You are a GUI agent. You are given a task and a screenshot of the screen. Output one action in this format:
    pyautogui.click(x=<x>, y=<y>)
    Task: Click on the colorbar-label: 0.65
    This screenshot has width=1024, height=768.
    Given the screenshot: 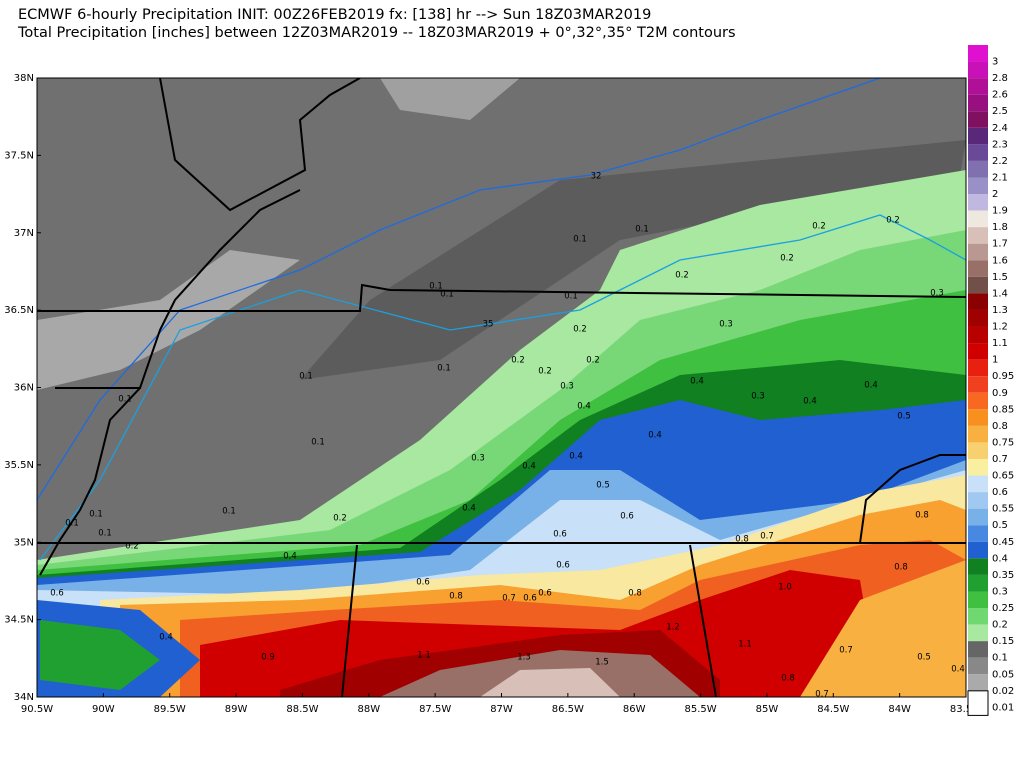 What is the action you would take?
    pyautogui.click(x=1003, y=476)
    